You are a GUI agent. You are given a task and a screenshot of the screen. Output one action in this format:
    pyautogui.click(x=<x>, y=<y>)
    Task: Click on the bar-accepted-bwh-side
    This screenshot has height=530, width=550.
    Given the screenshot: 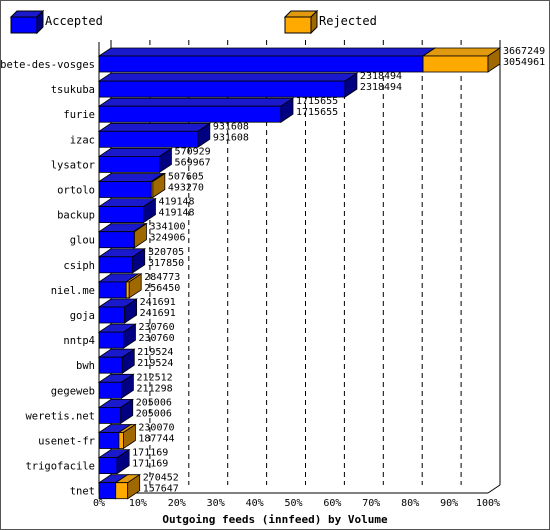 What is the action you would take?
    pyautogui.click(x=128, y=361)
    